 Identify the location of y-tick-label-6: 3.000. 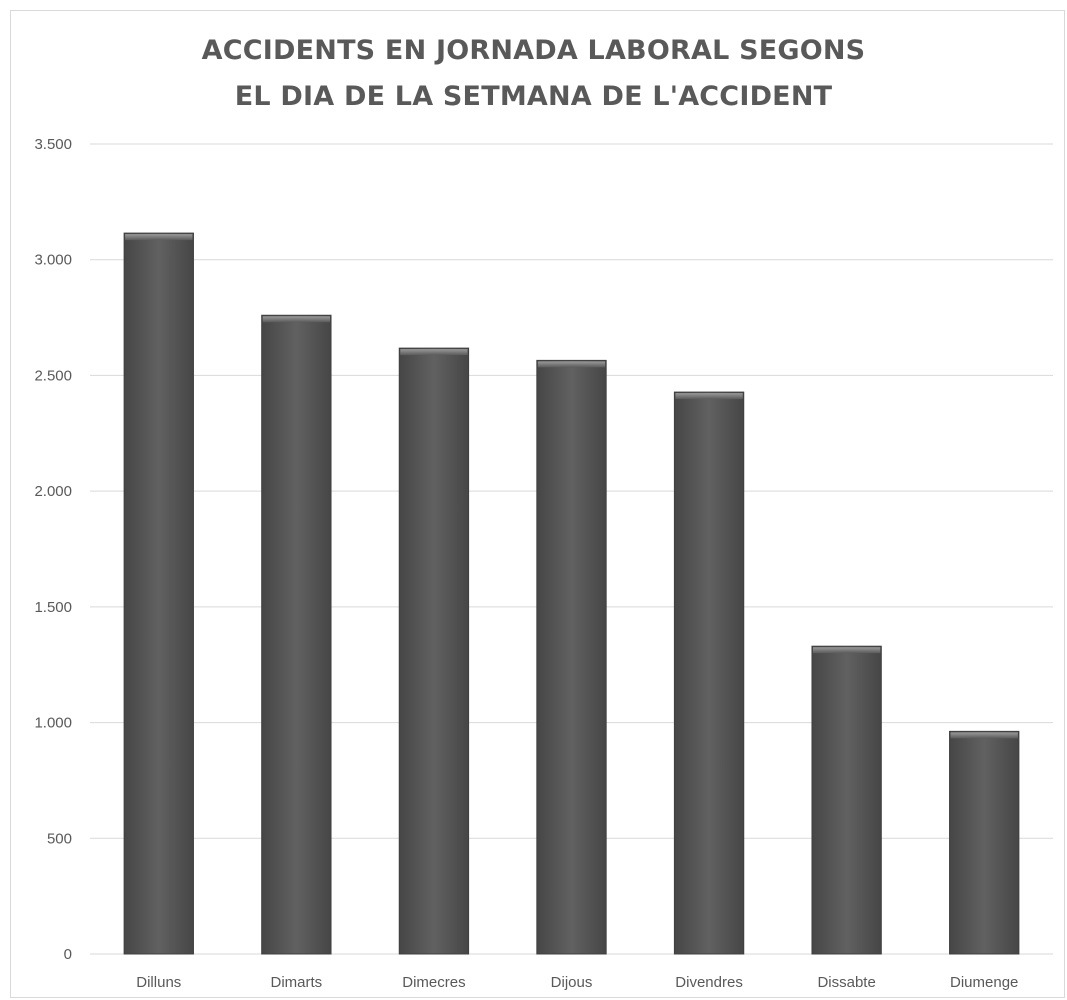
(53, 260).